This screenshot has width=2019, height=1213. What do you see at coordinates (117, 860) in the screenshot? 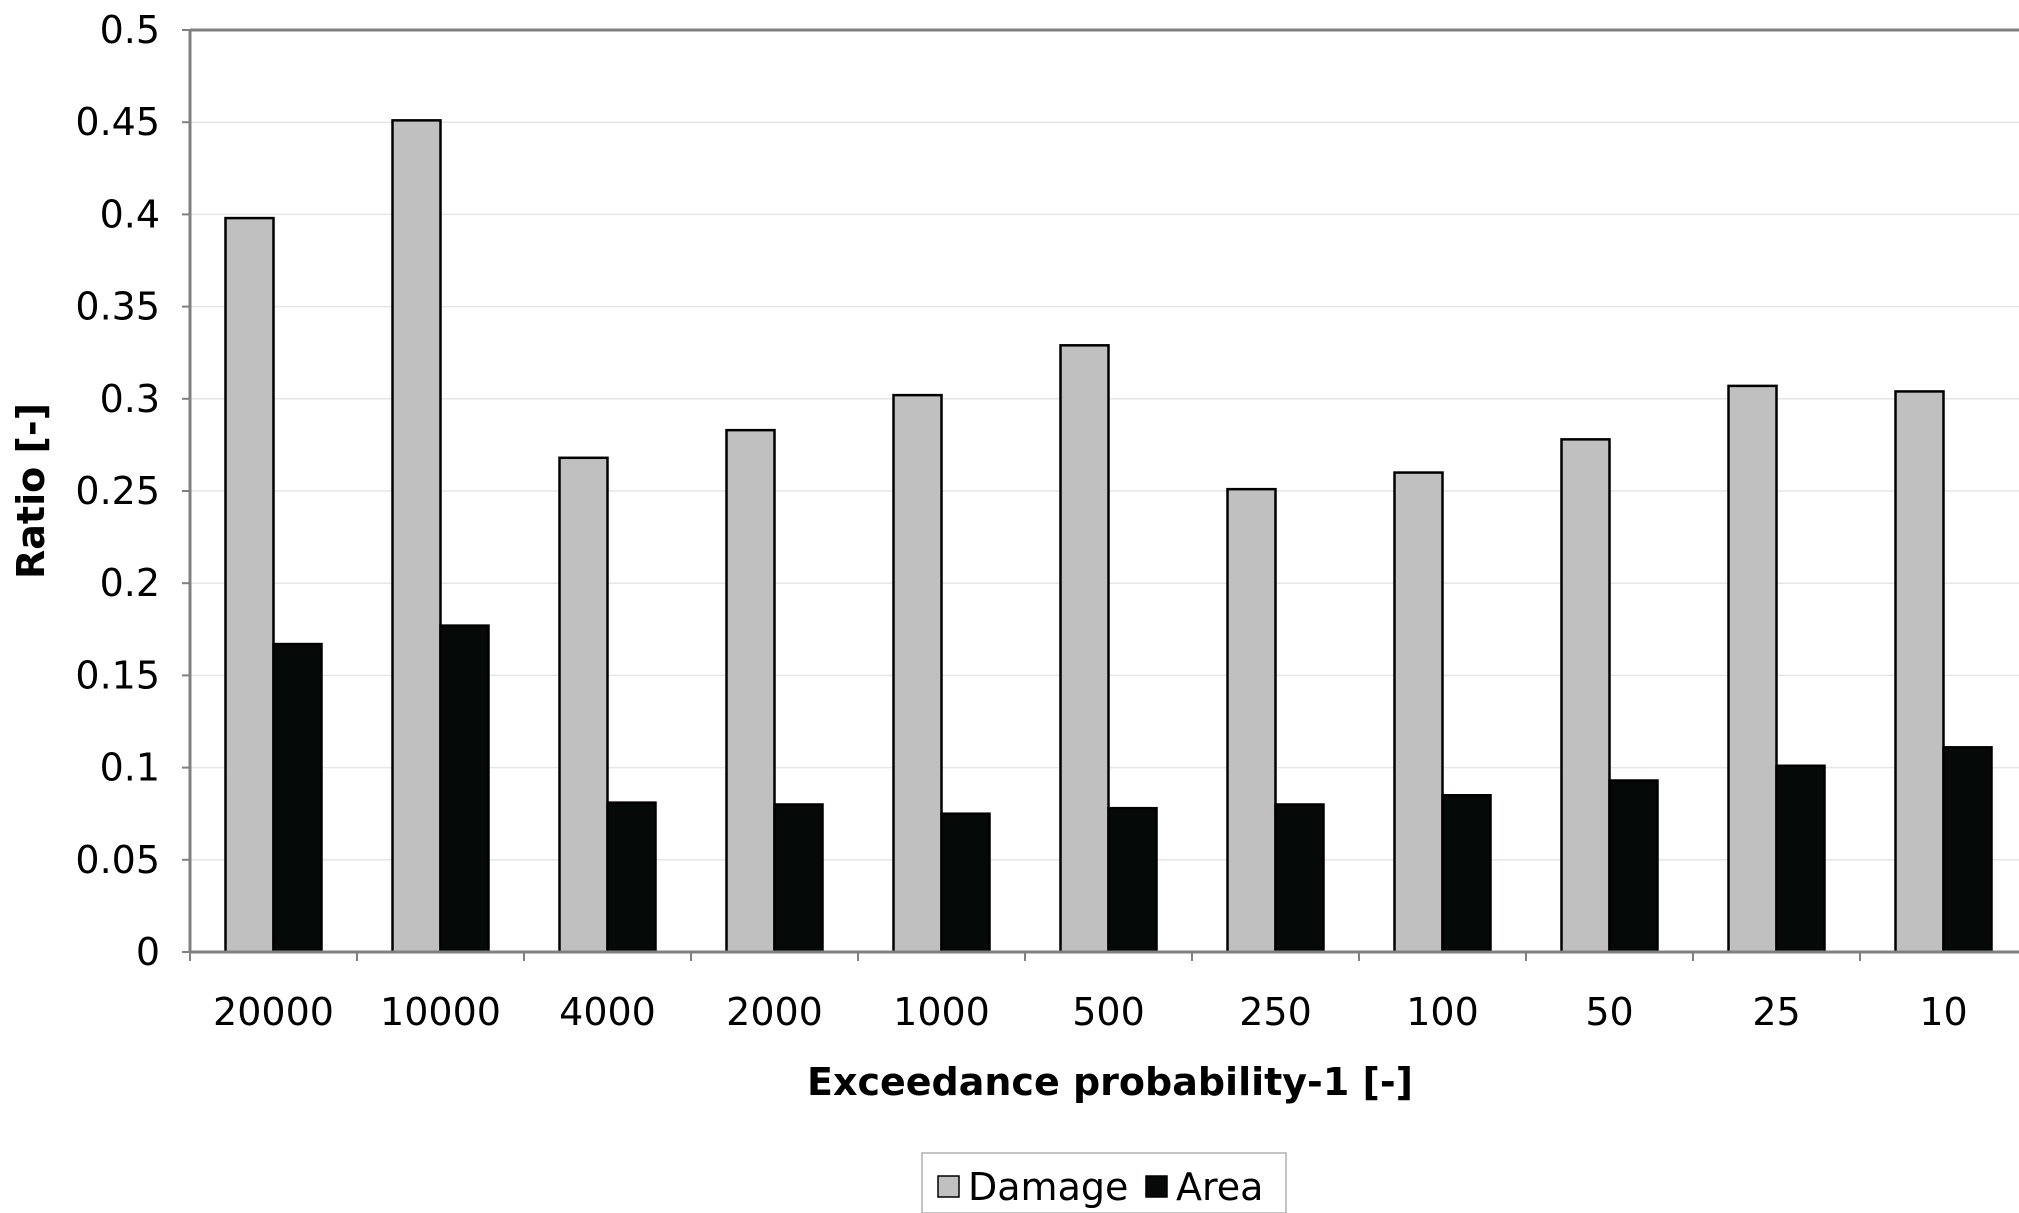
I see `y-tick-label-1: 0.05` at bounding box center [117, 860].